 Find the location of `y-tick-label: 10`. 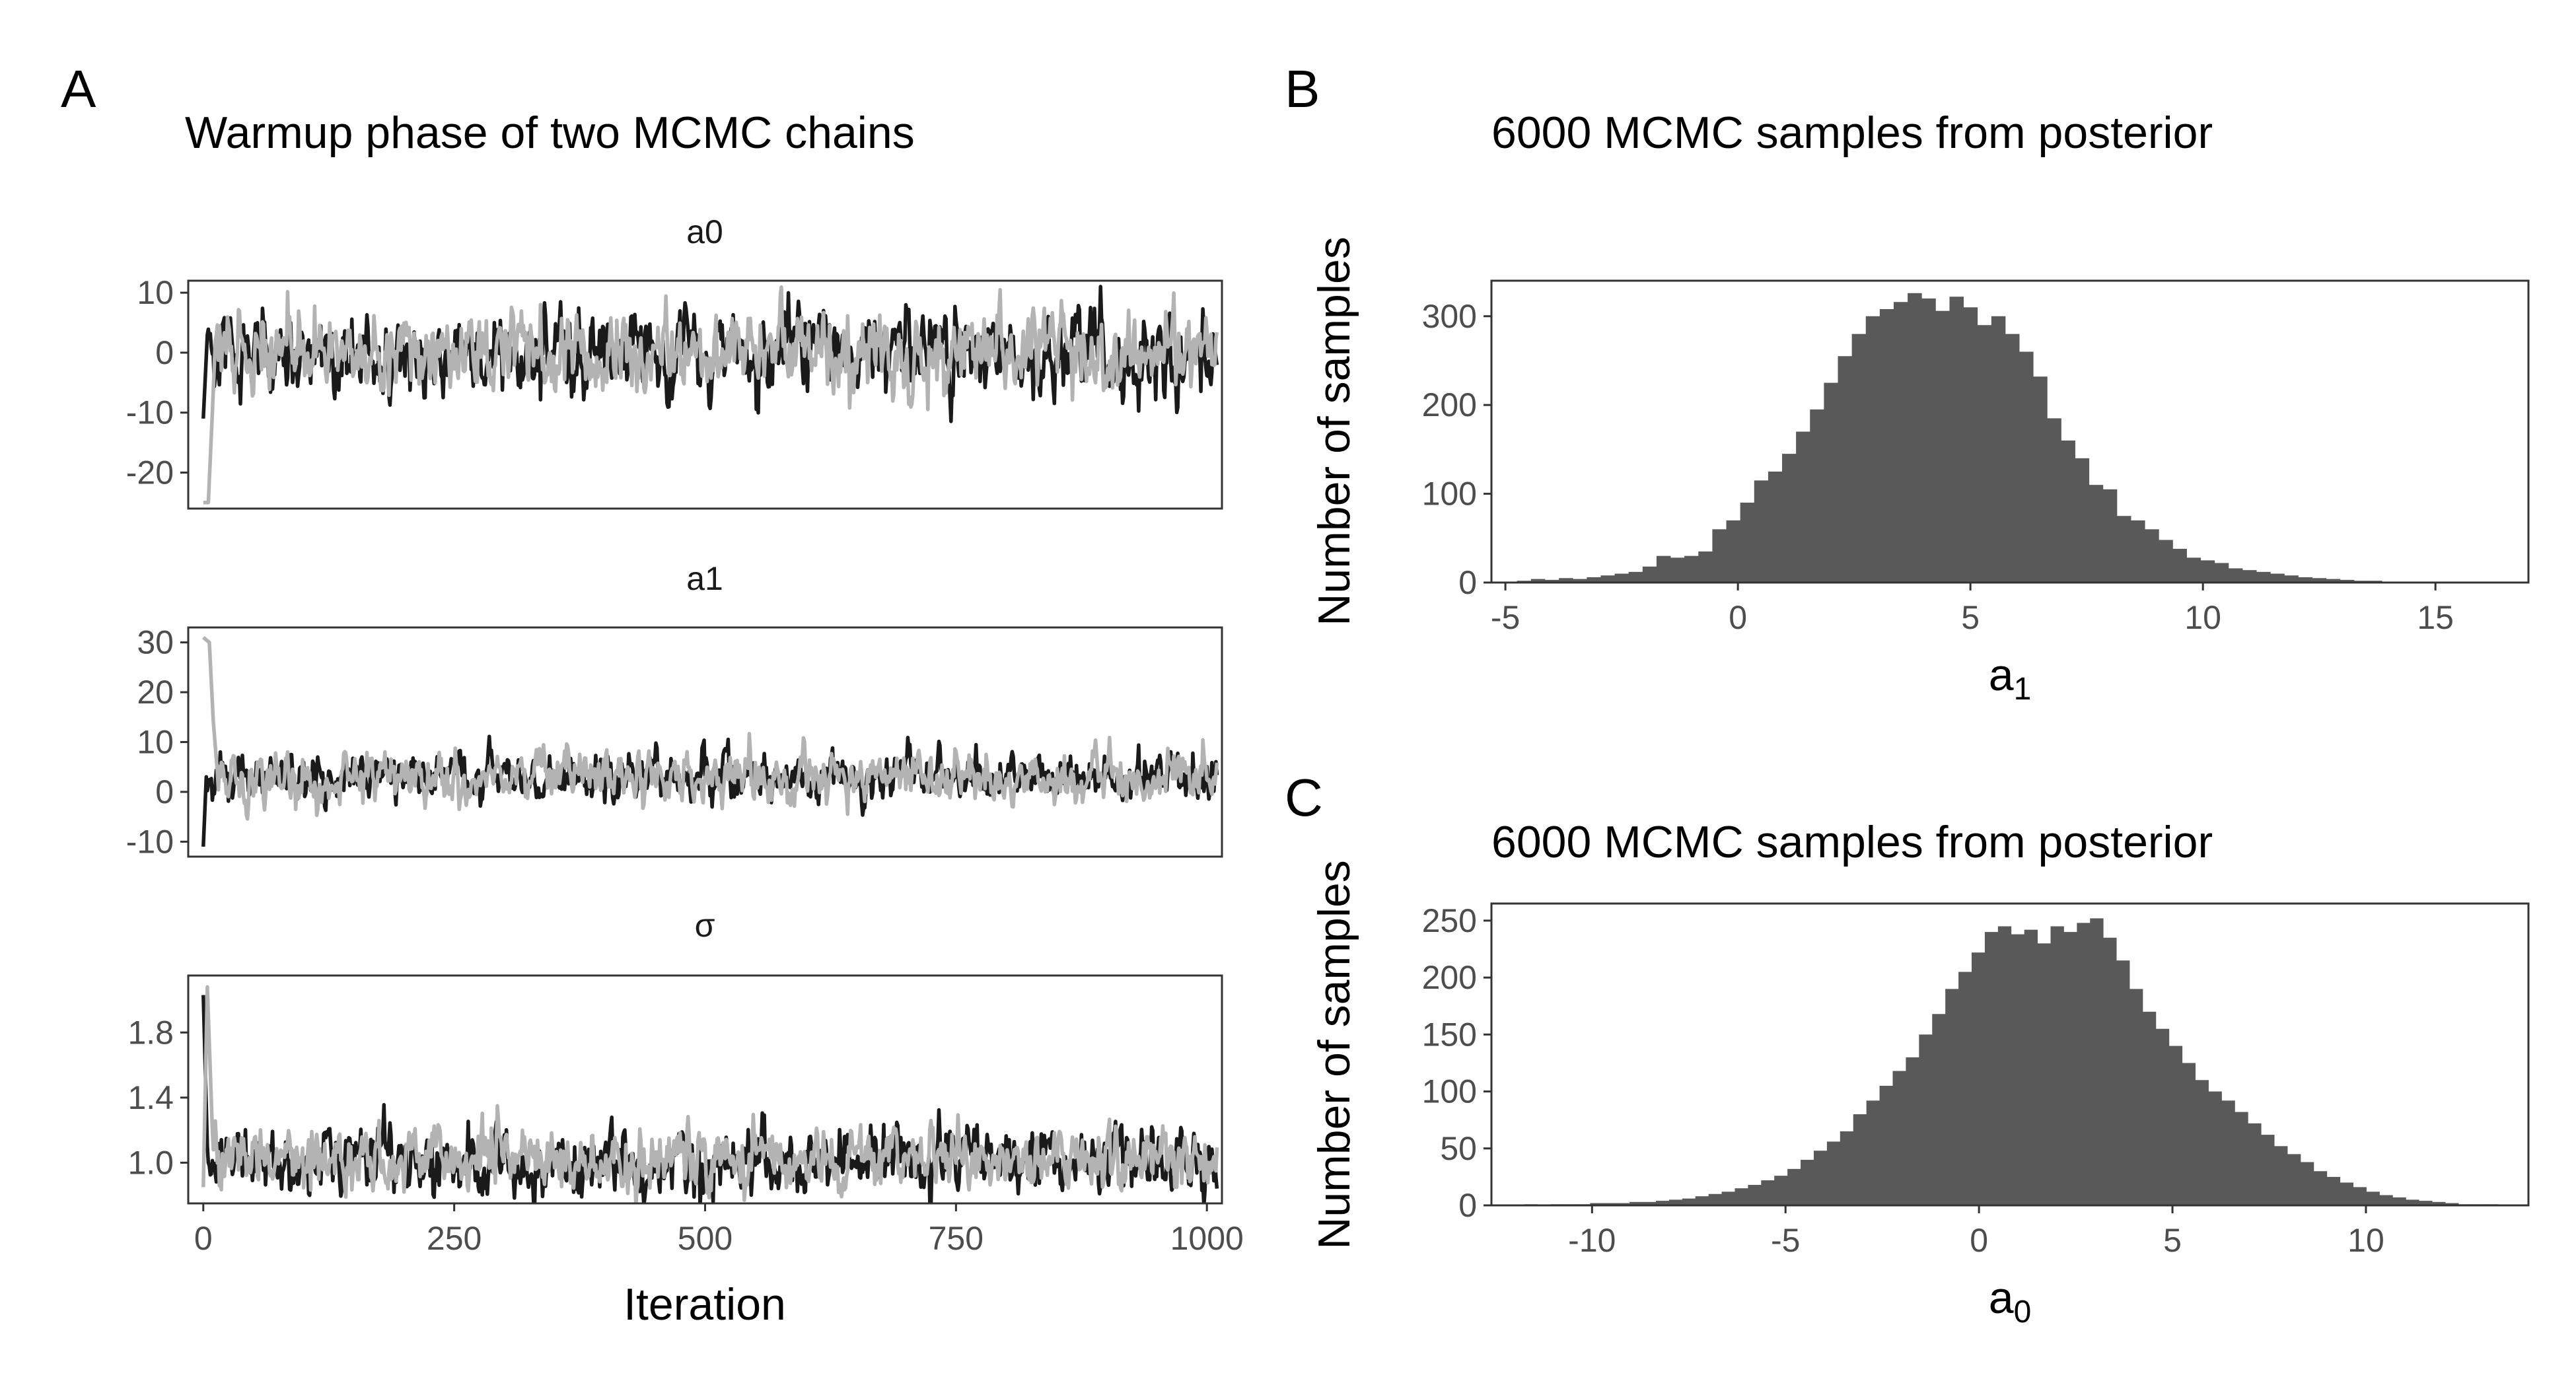

y-tick-label: 10 is located at coordinates (155, 742).